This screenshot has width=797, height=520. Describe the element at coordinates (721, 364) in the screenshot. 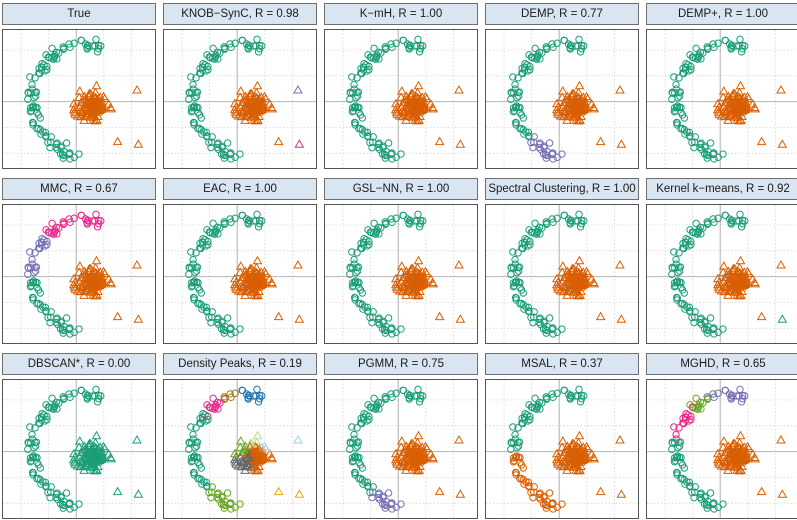

I see `facet-title: MGHD, R = 0.65` at that location.